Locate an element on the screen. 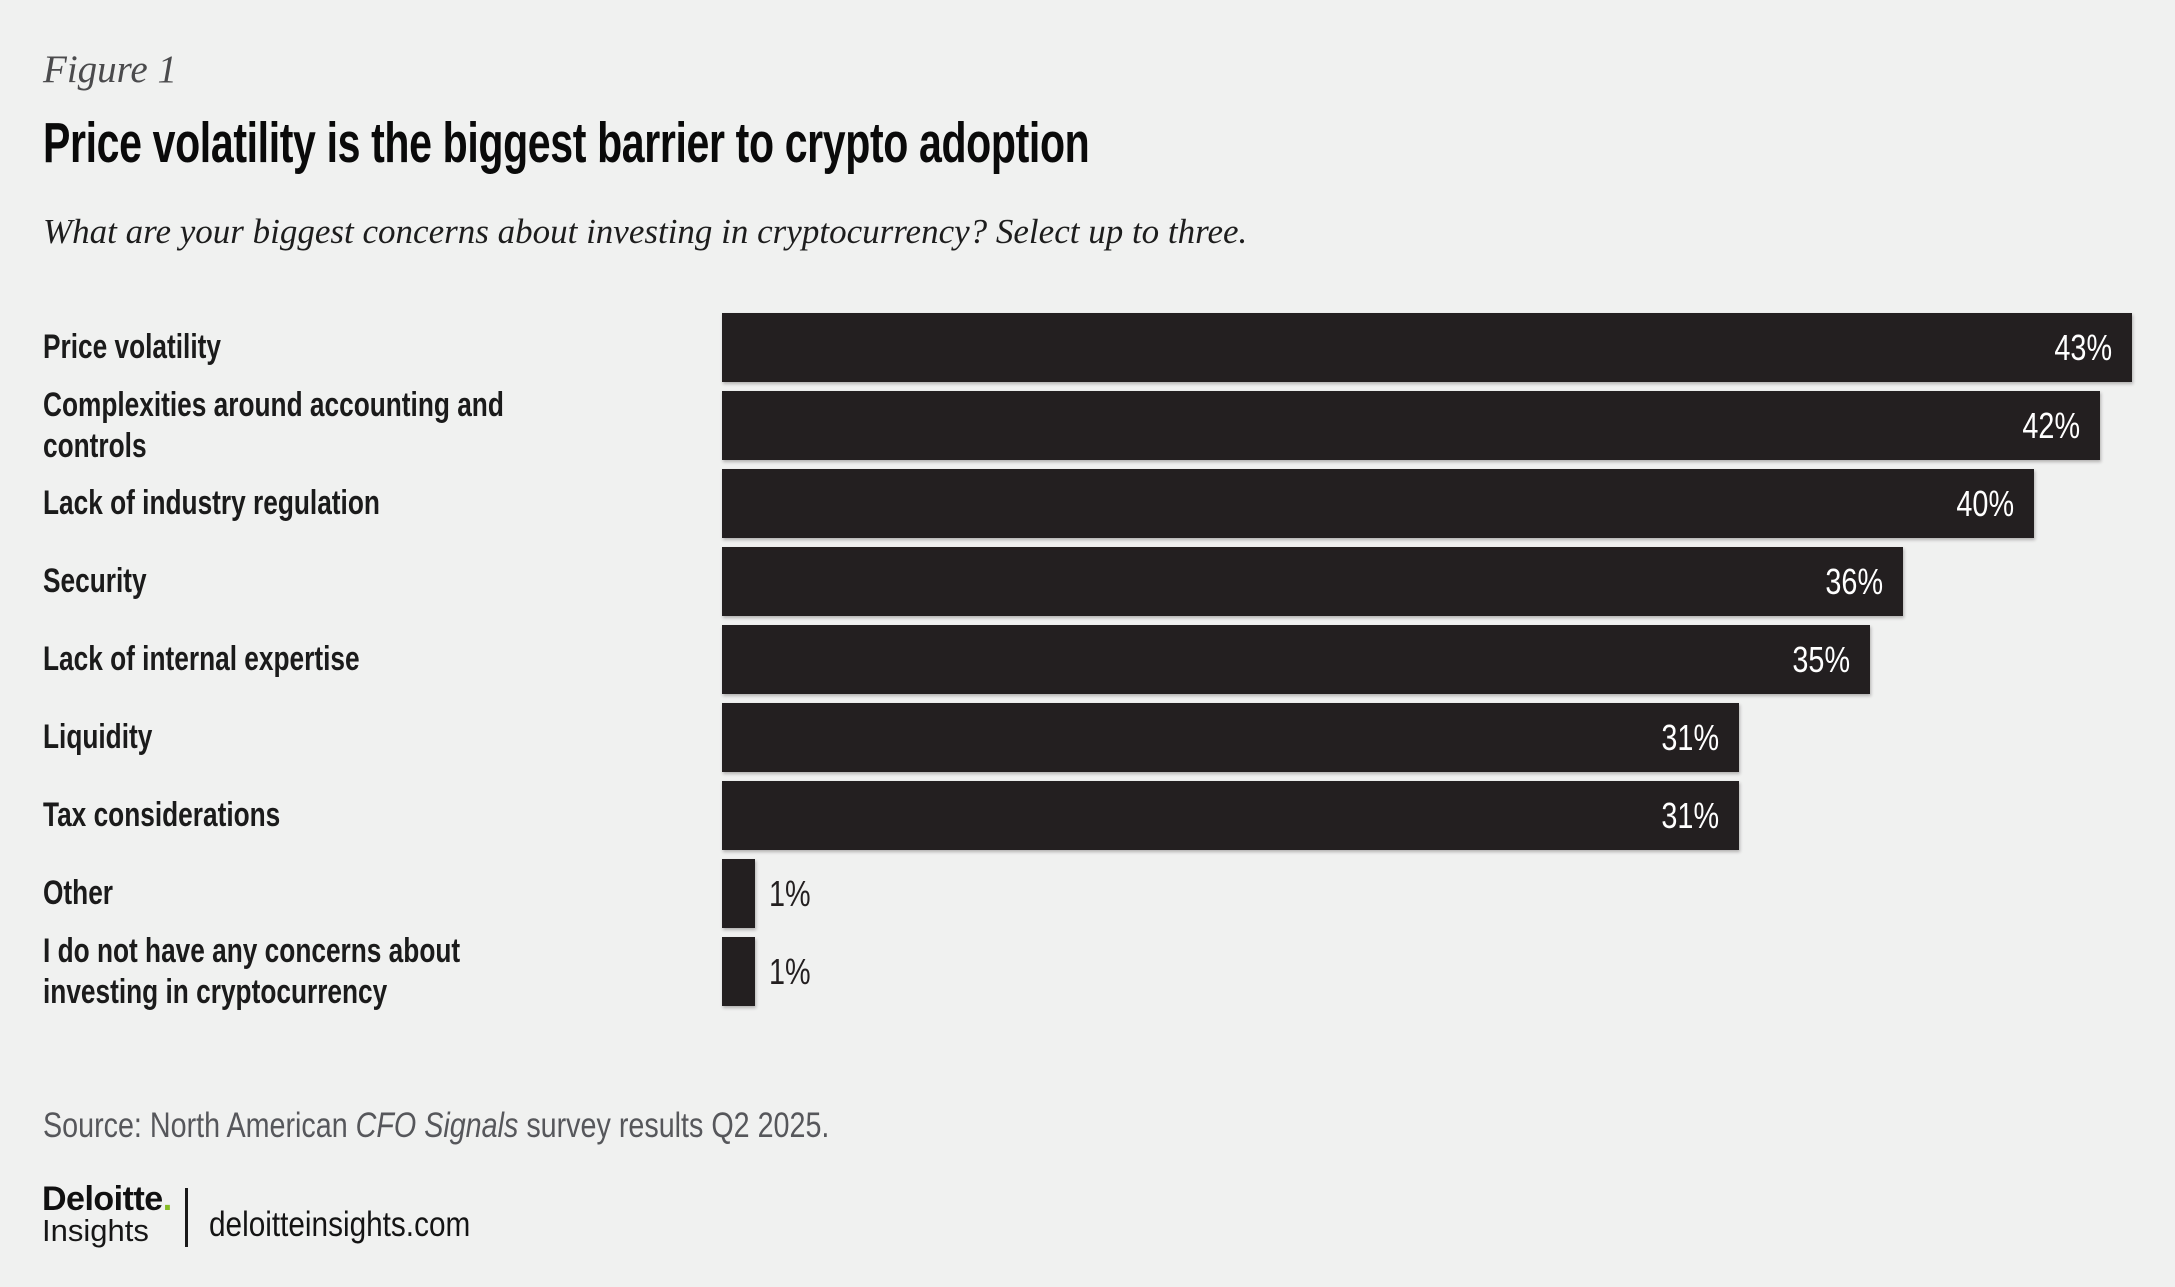  category-label: Lack of internal expertise is located at coordinates (201, 659).